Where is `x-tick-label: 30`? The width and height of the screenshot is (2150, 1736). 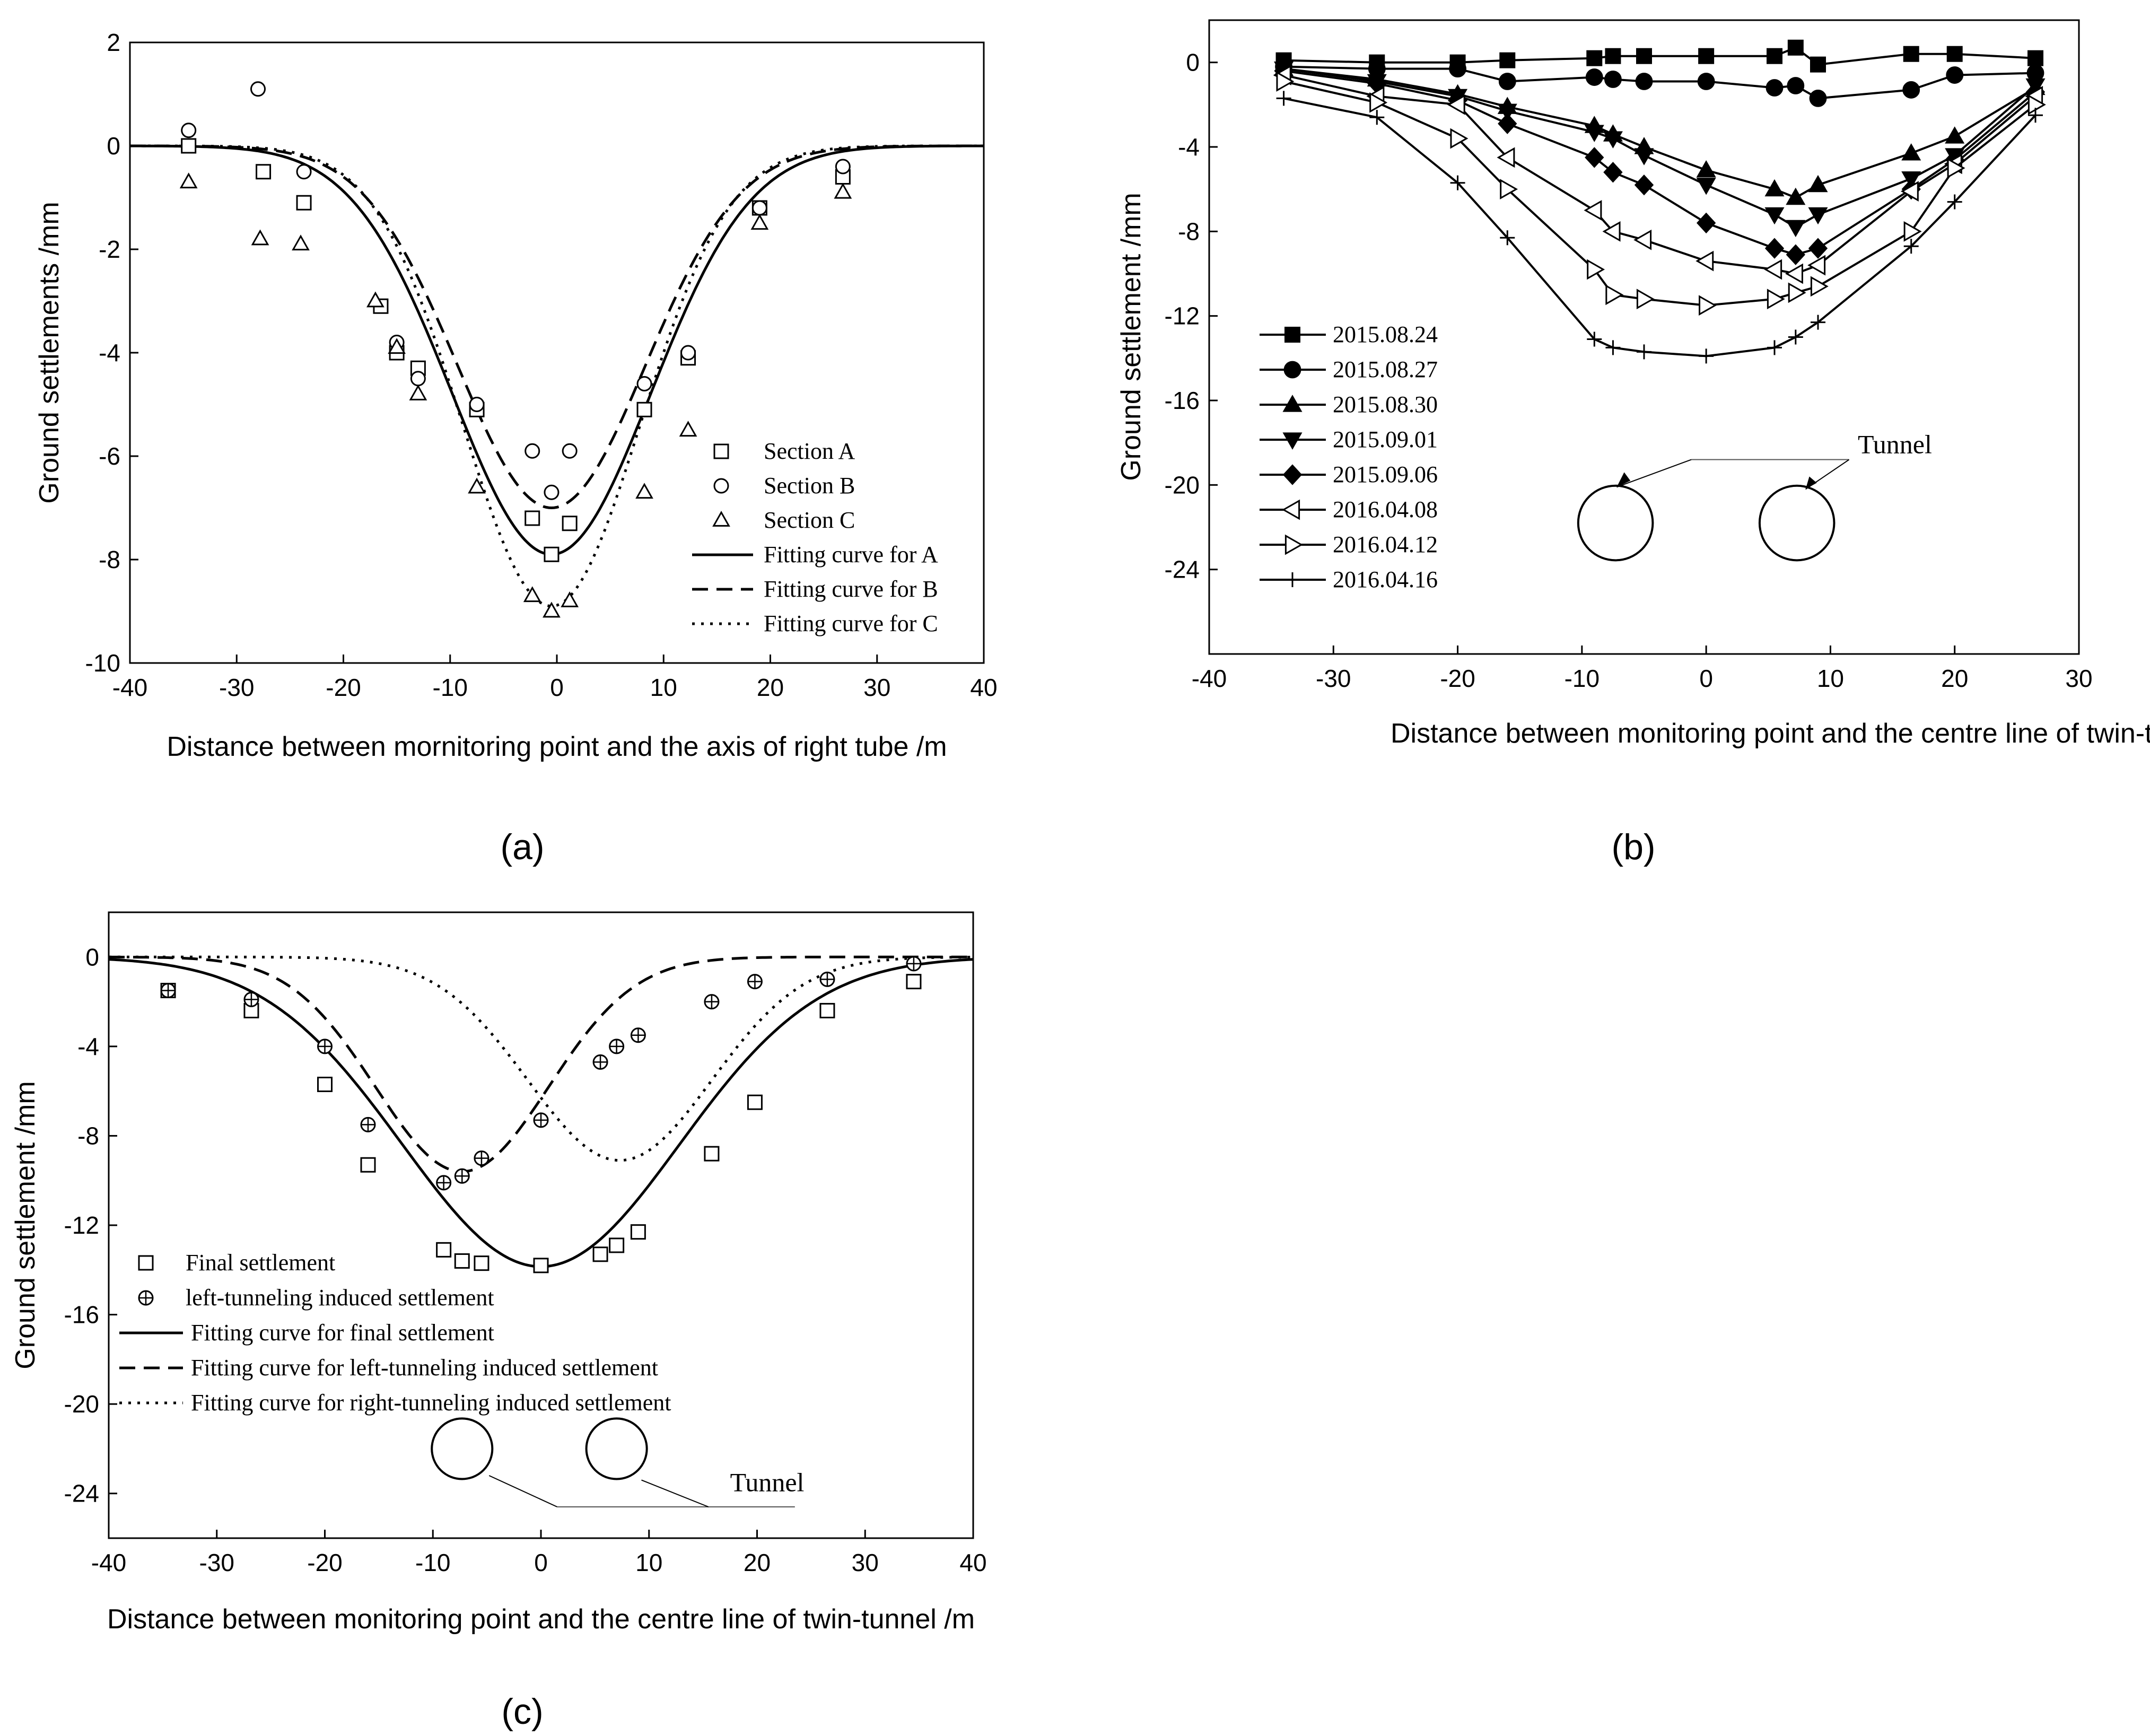
x-tick-label: 30 is located at coordinates (2078, 678).